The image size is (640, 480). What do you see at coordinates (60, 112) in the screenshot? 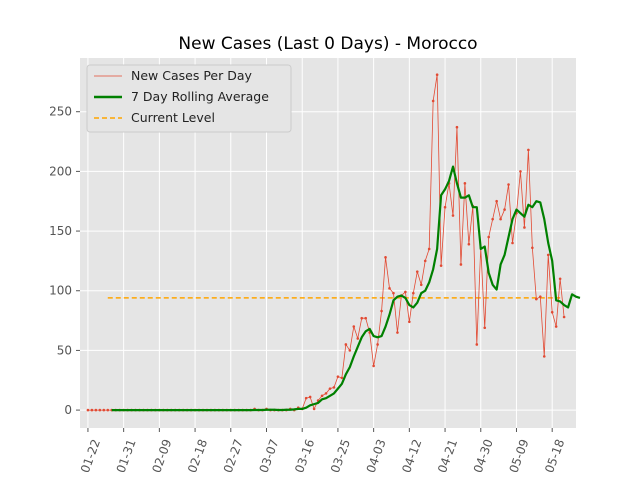
I see `y-tick-label: 250` at bounding box center [60, 112].